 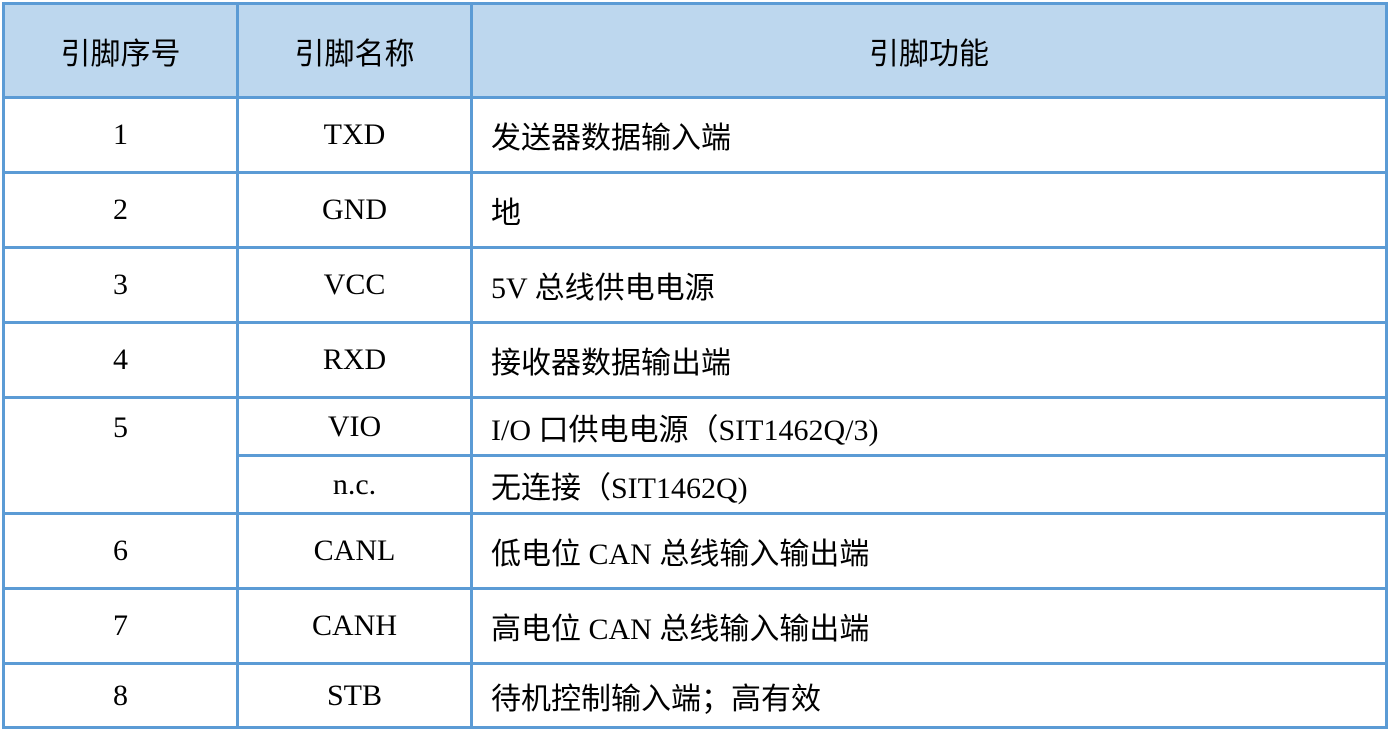 I want to click on table-row: n.c. 无连接（SIT1462Q), so click(x=696, y=484).